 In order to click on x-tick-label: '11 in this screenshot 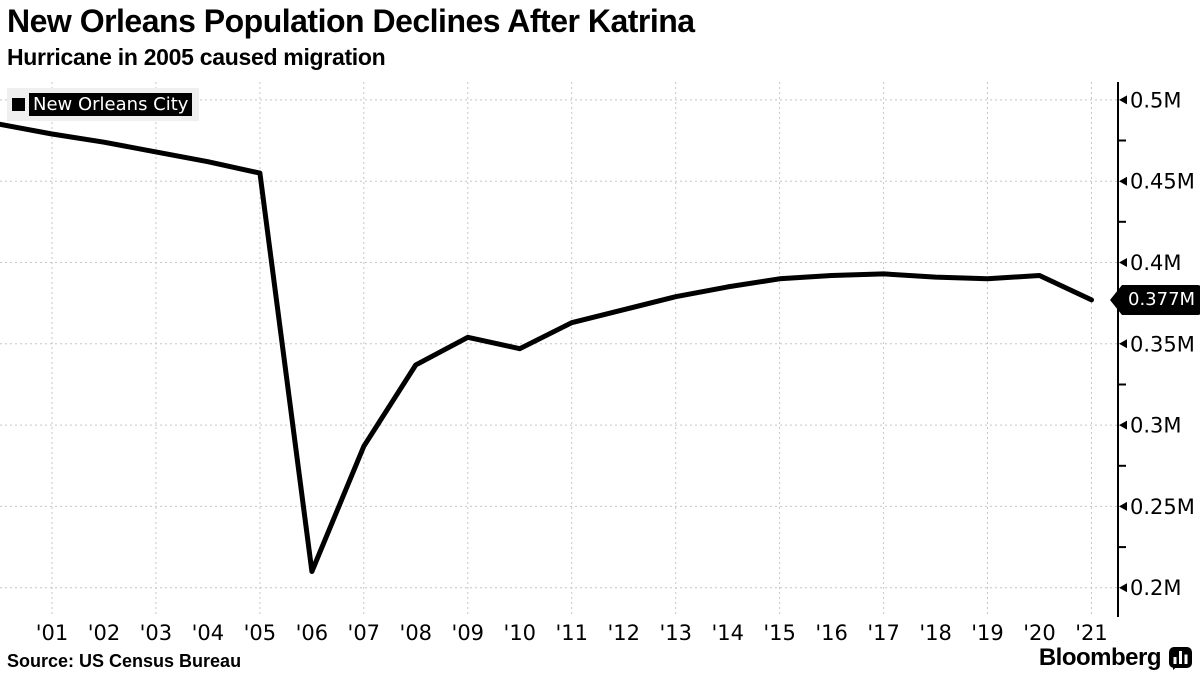, I will do `click(571, 633)`.